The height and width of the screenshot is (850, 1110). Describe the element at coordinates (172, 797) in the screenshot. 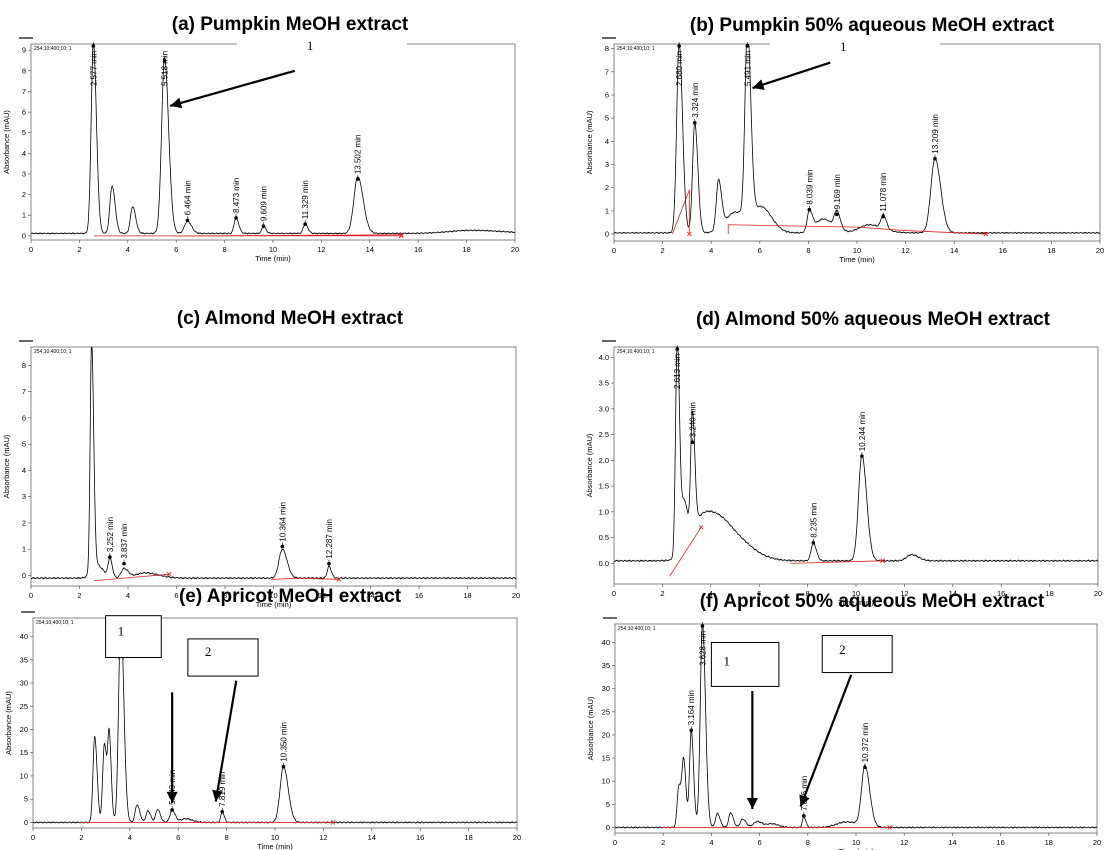

I see `callout-arrow-head` at that location.